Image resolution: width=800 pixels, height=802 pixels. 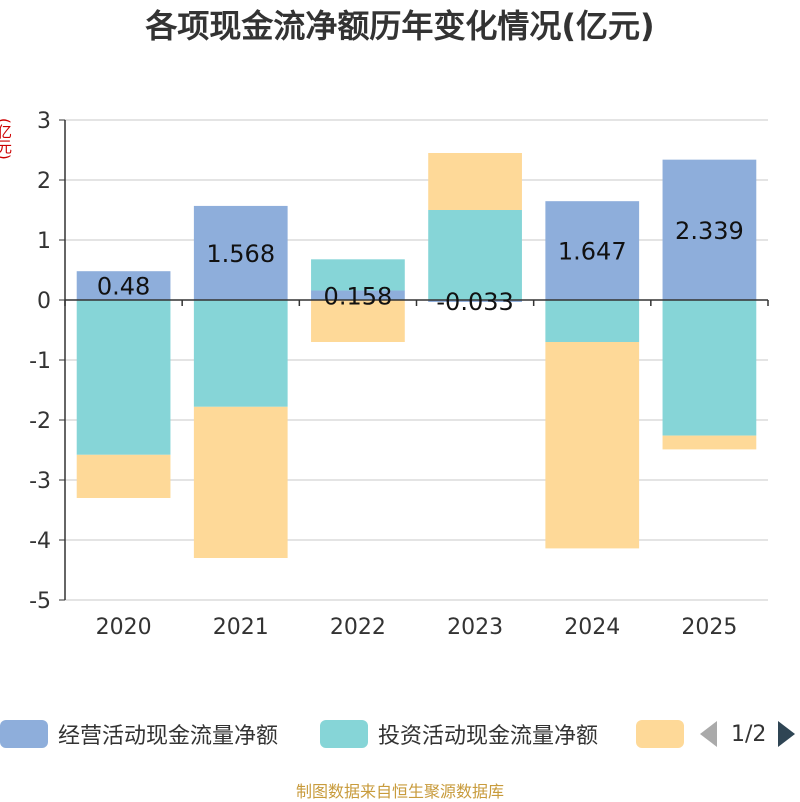 I want to click on data-label: 2.339, so click(x=709, y=231).